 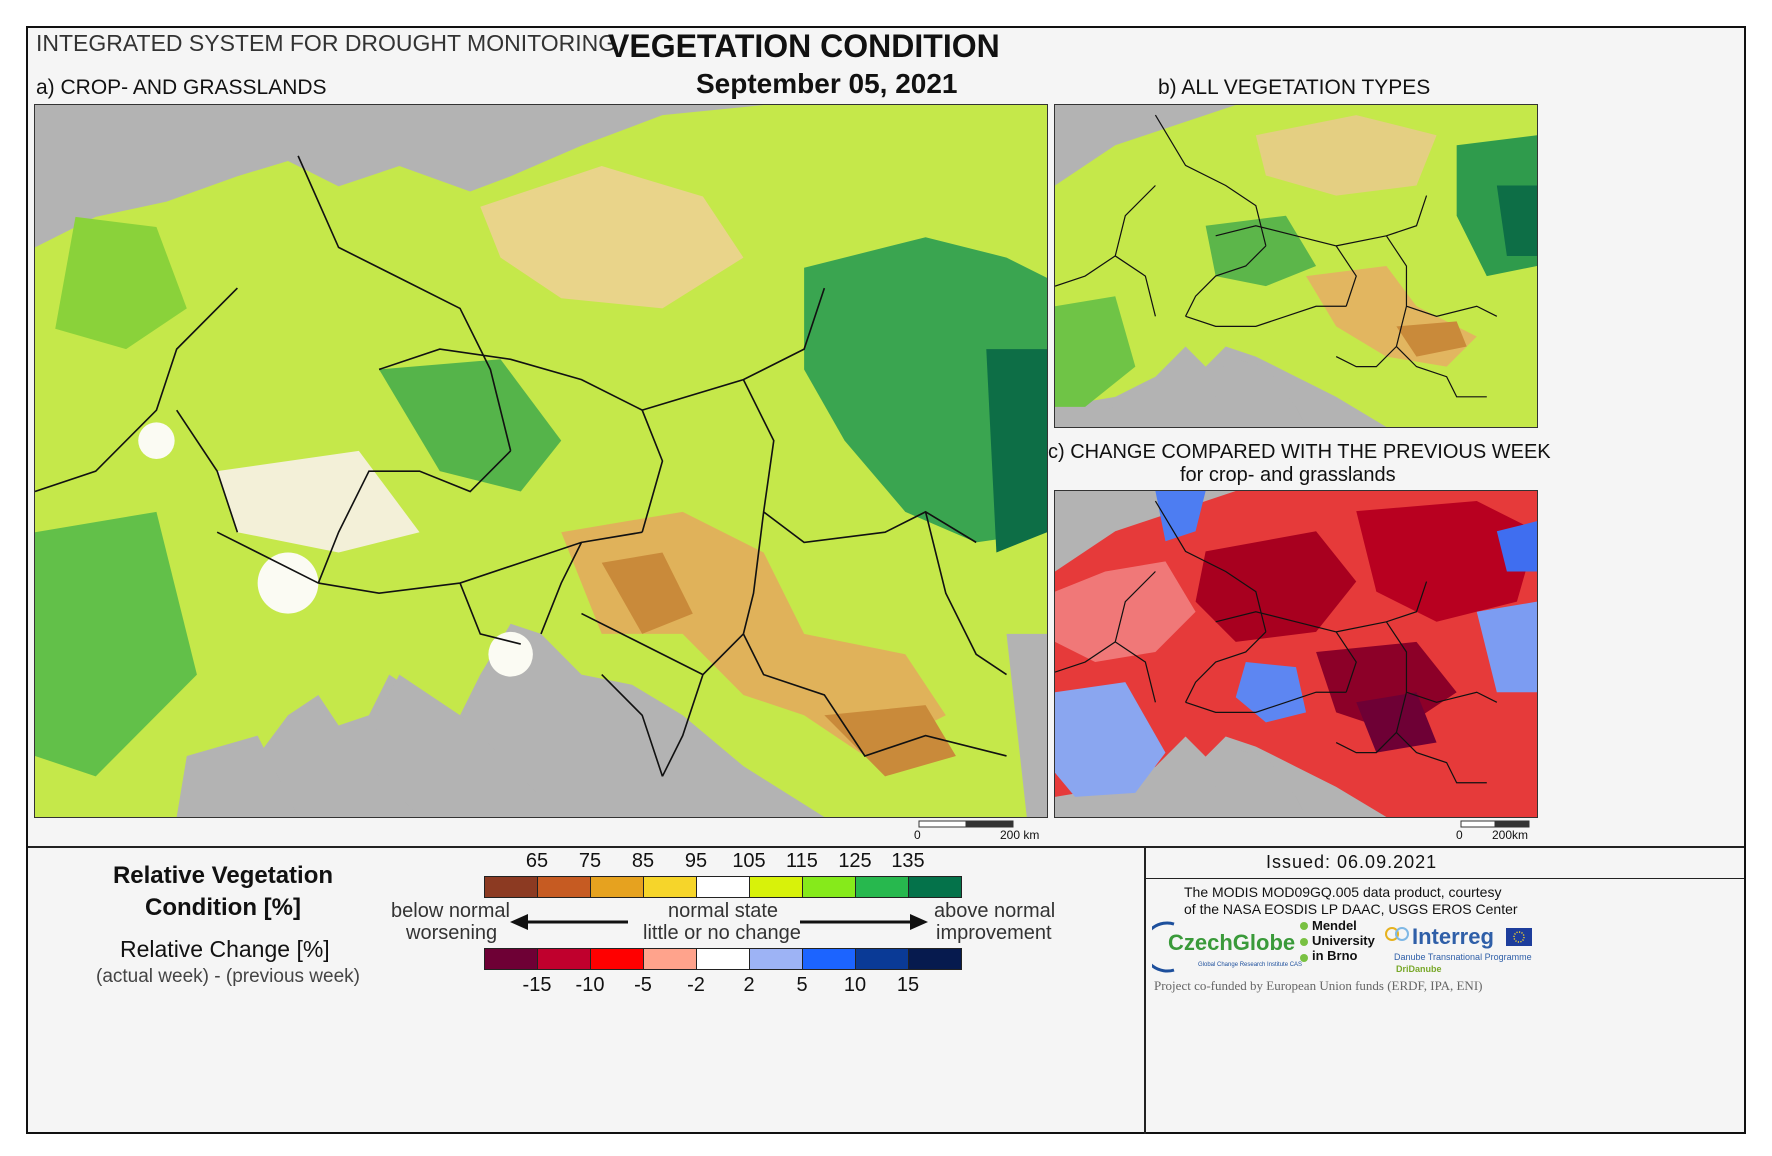 I want to click on legend-vertical-divider, so click(x=1145, y=991).